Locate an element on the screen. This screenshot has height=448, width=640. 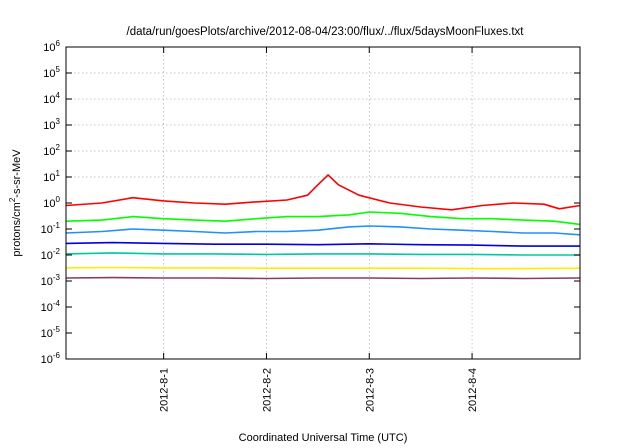
x-tick-label: 2012-8-1 is located at coordinates (165, 390).